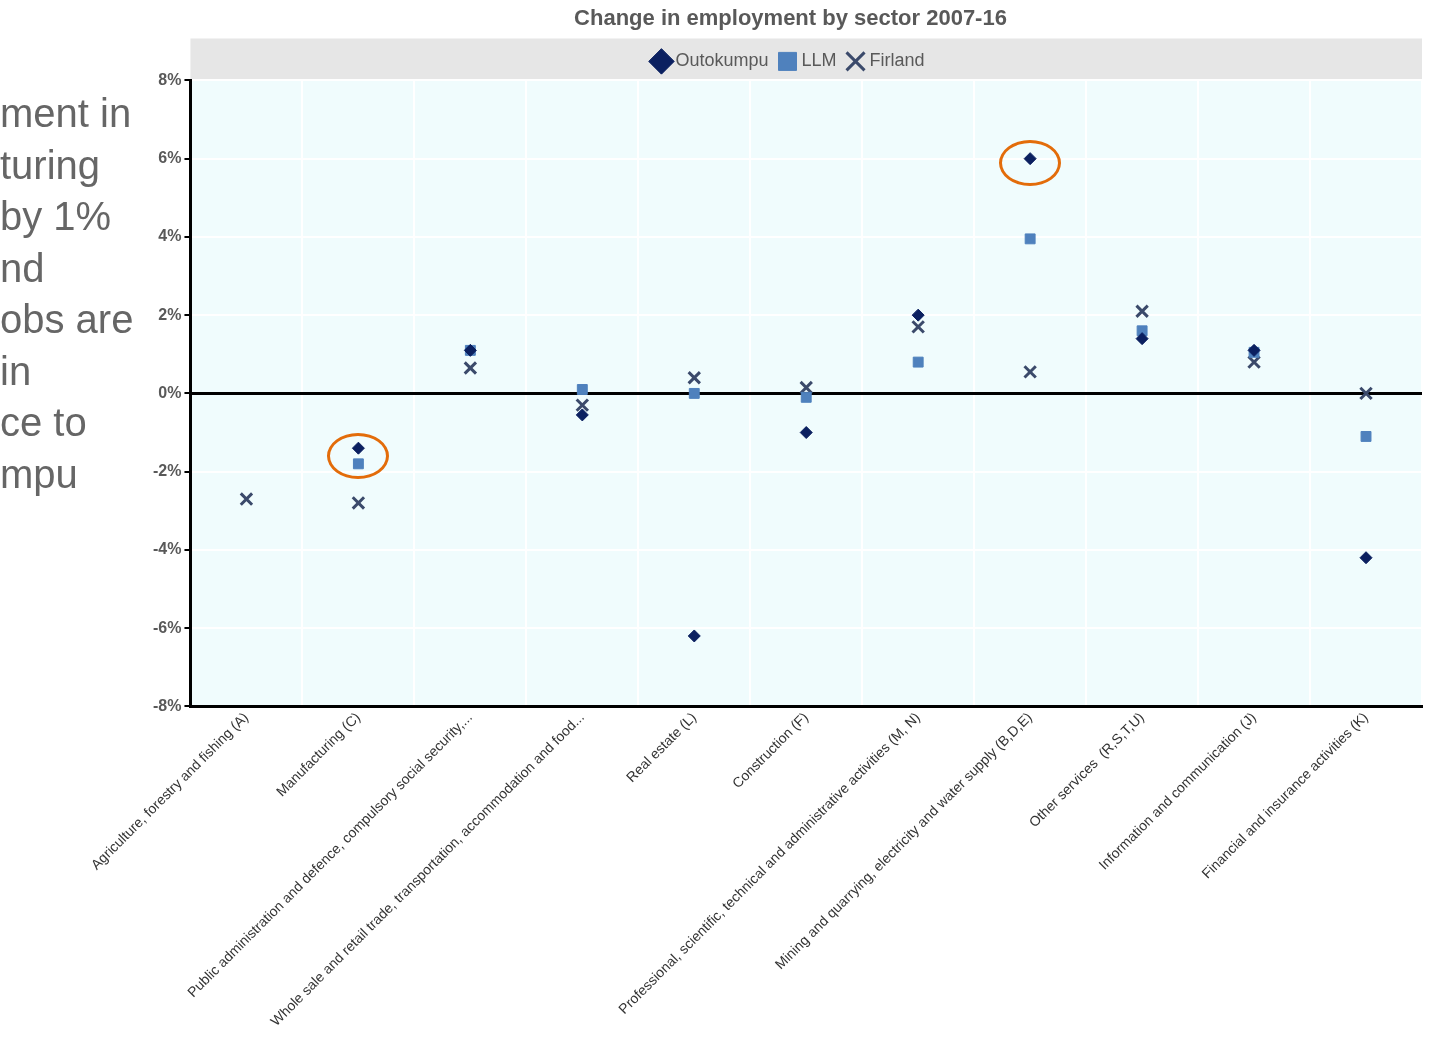 The height and width of the screenshot is (1037, 1433). I want to click on y-tick-label: -4%, so click(167, 549).